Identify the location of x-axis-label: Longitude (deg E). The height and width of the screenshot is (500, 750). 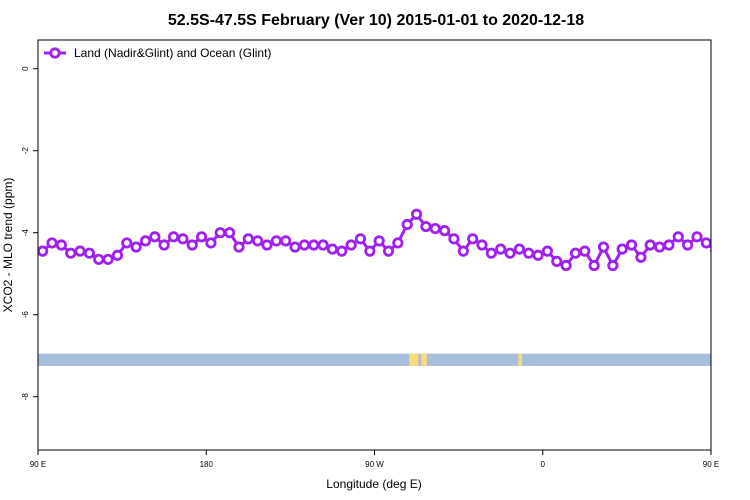
(373, 484).